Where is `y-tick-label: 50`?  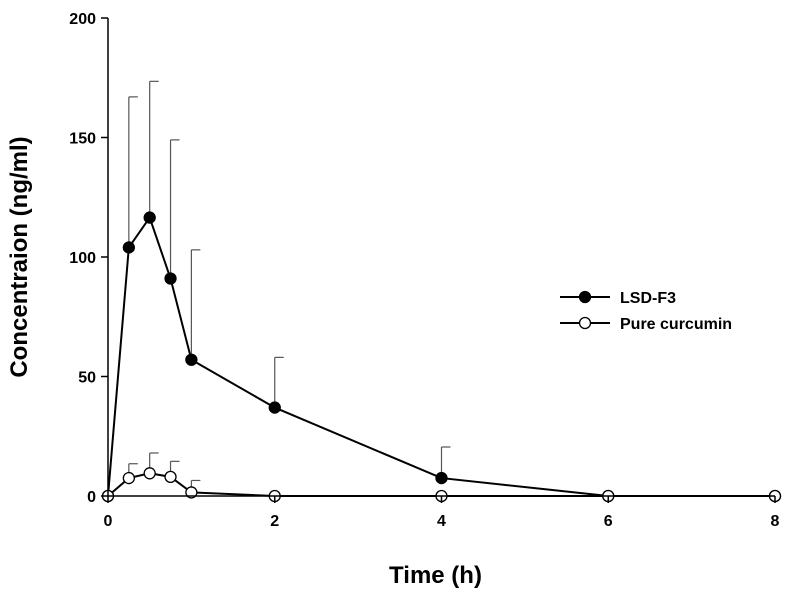
y-tick-label: 50 is located at coordinates (87, 378).